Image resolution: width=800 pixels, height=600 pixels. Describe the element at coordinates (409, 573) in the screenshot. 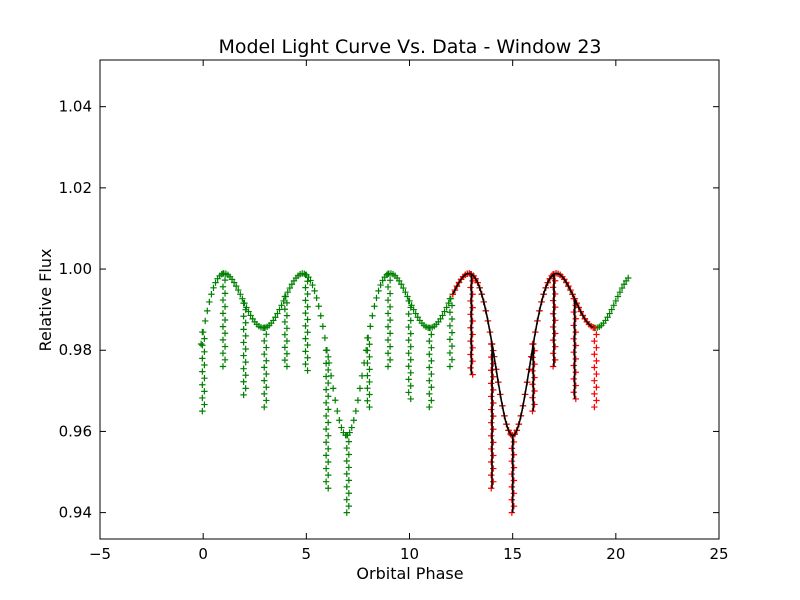

I see `x-axis-label: Orbital Phase` at that location.